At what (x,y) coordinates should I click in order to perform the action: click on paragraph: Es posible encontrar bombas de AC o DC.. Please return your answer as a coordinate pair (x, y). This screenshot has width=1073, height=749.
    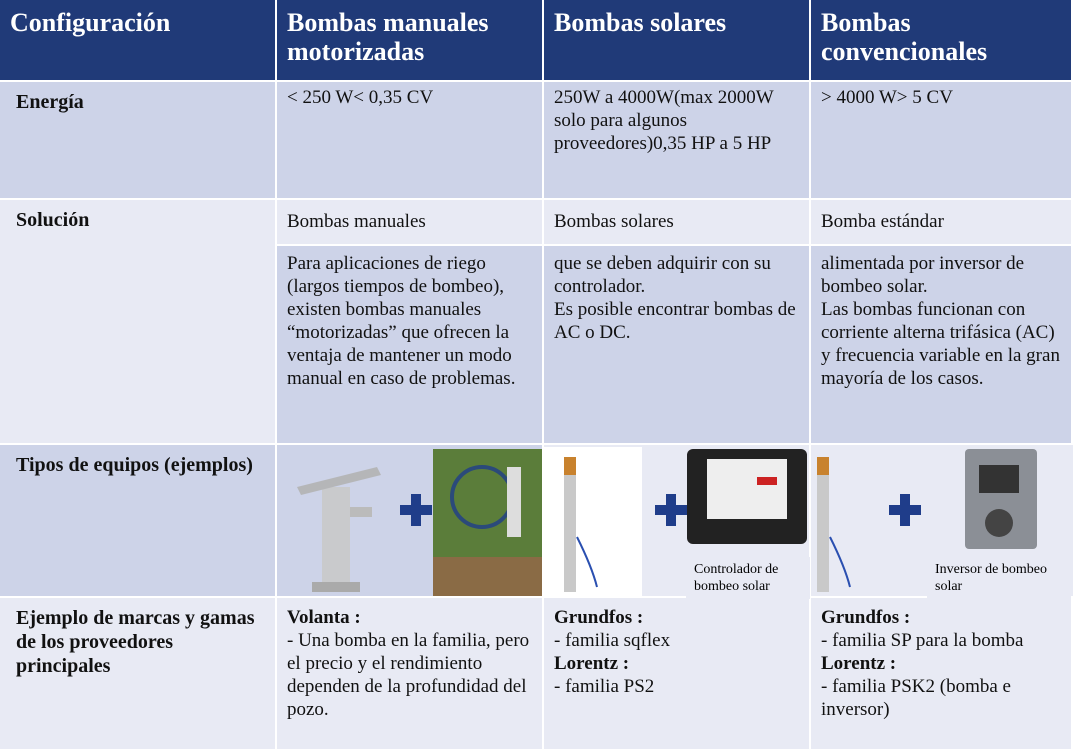
    Looking at the image, I should click on (675, 321).